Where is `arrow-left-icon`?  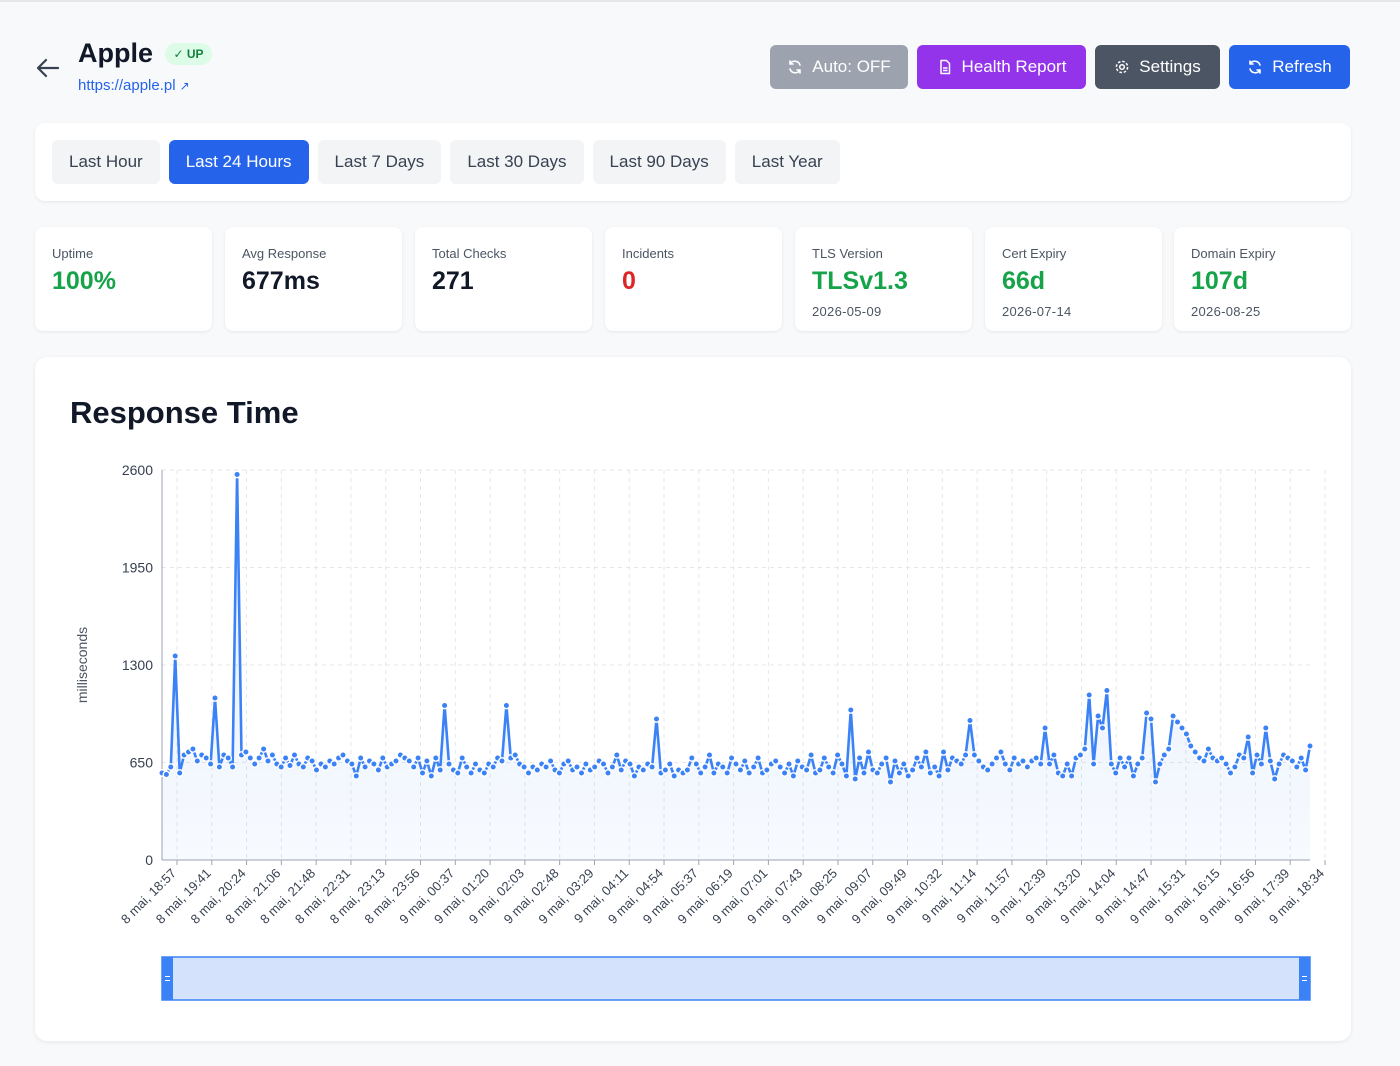
arrow-left-icon is located at coordinates (48, 68).